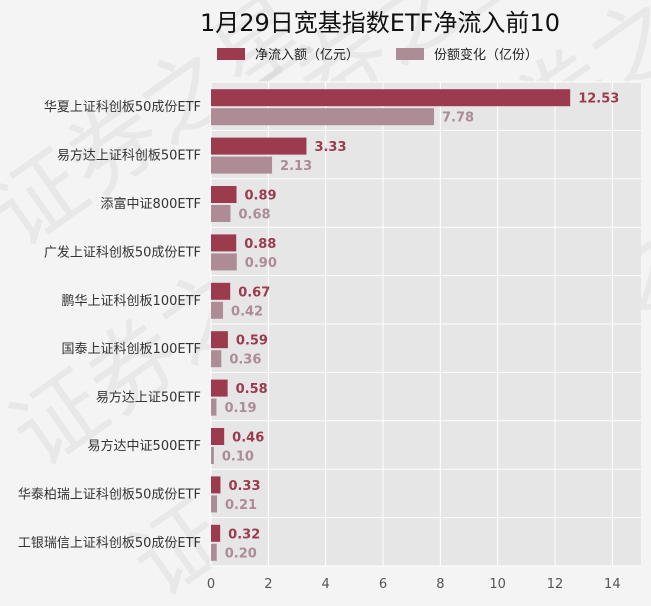 This screenshot has height=606, width=651. Describe the element at coordinates (109, 543) in the screenshot. I see `category-label: 工银瑞信上证科创板50成份ETF` at that location.